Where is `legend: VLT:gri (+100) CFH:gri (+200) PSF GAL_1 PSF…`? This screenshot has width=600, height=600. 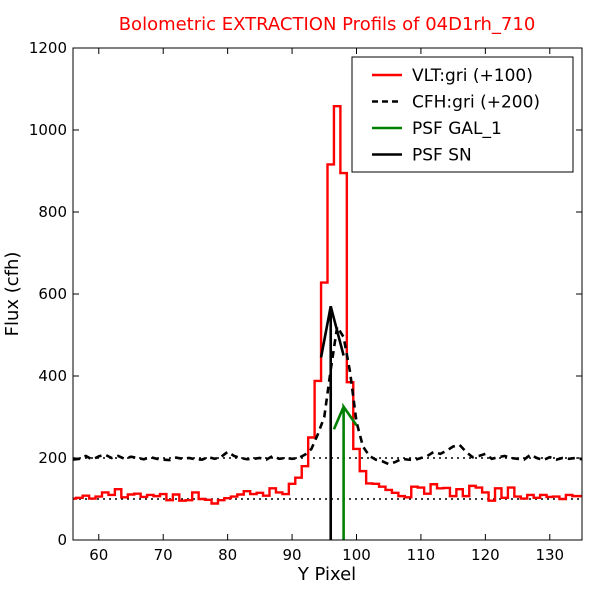
legend: VLT:gri (+100) CFH:gri (+200) PSF GAL_1 PSF… is located at coordinates (462, 114).